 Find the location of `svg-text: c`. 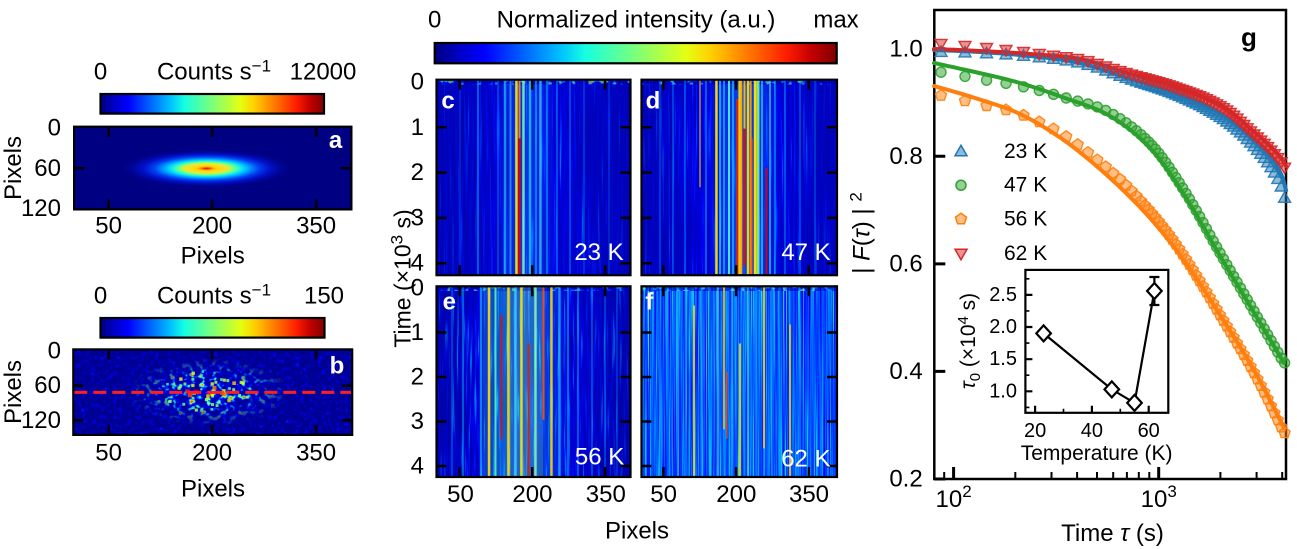

svg-text: c is located at coordinates (447, 101).